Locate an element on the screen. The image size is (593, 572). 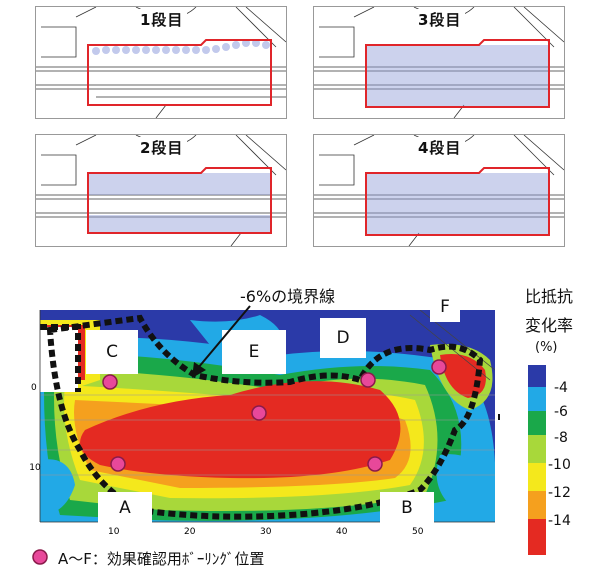
panel-stage-1: 1段目 is located at coordinates (161, 62).